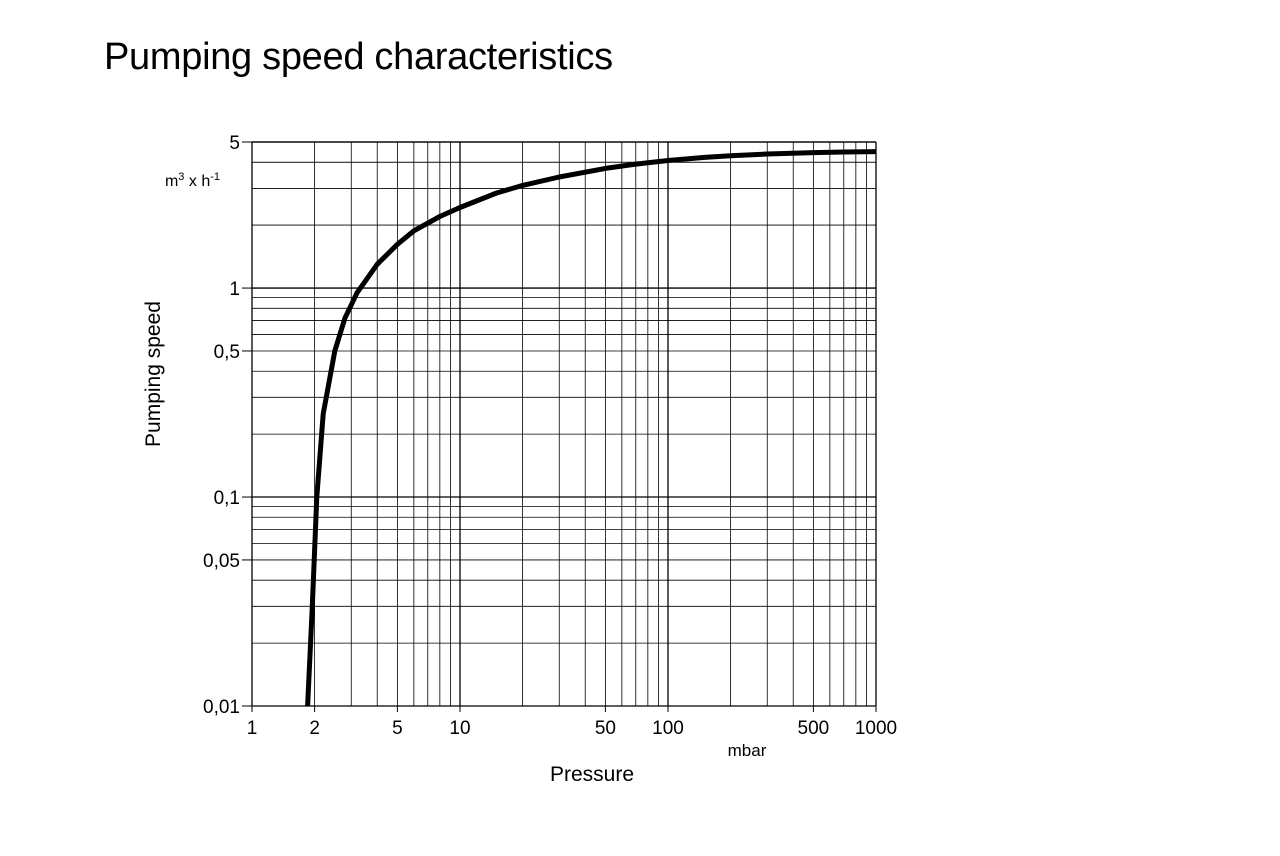 The image size is (1280, 856). I want to click on x-tick-label: 1, so click(252, 728).